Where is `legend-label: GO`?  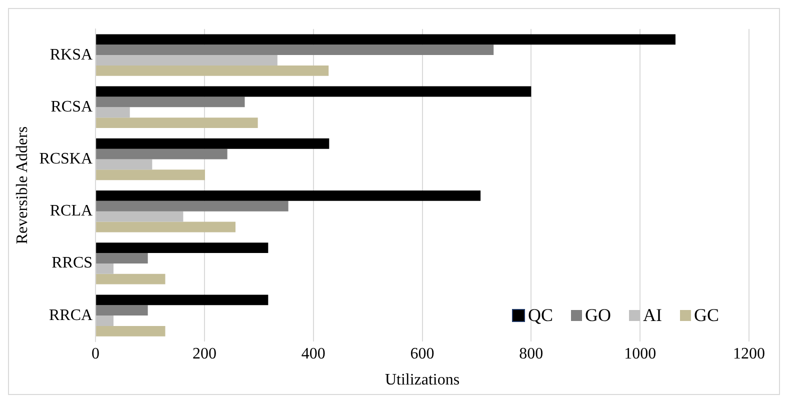 legend-label: GO is located at coordinates (597, 315).